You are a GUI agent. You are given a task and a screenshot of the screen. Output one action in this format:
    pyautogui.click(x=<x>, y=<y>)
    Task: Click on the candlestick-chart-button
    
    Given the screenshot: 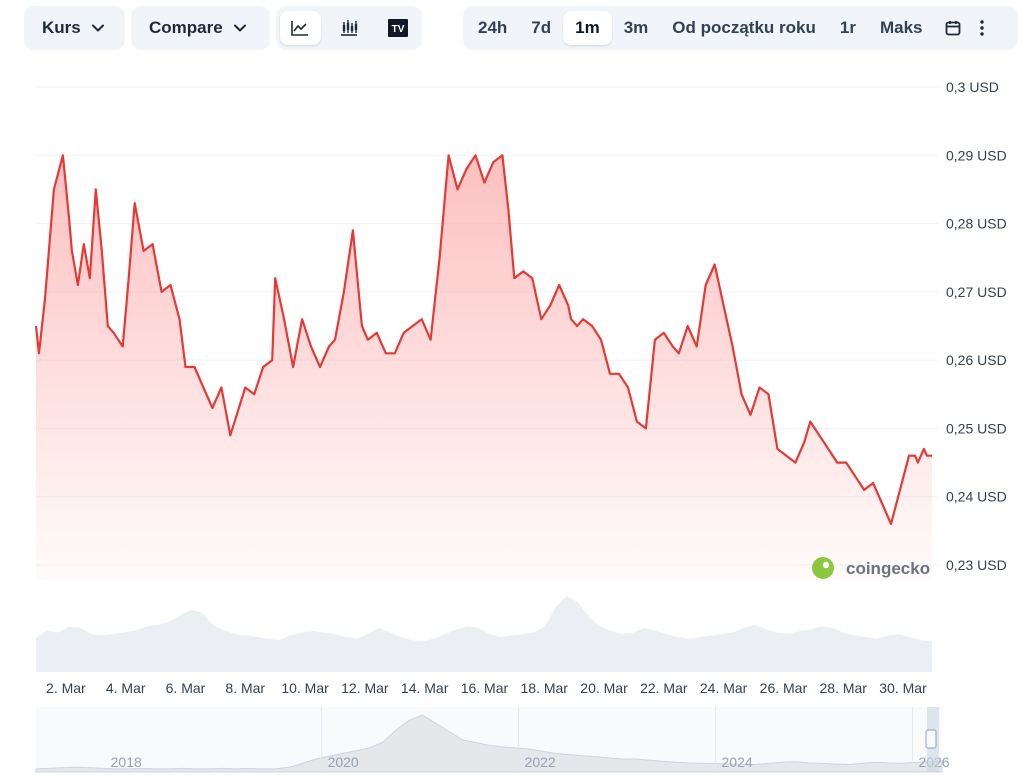 What is the action you would take?
    pyautogui.click(x=349, y=28)
    